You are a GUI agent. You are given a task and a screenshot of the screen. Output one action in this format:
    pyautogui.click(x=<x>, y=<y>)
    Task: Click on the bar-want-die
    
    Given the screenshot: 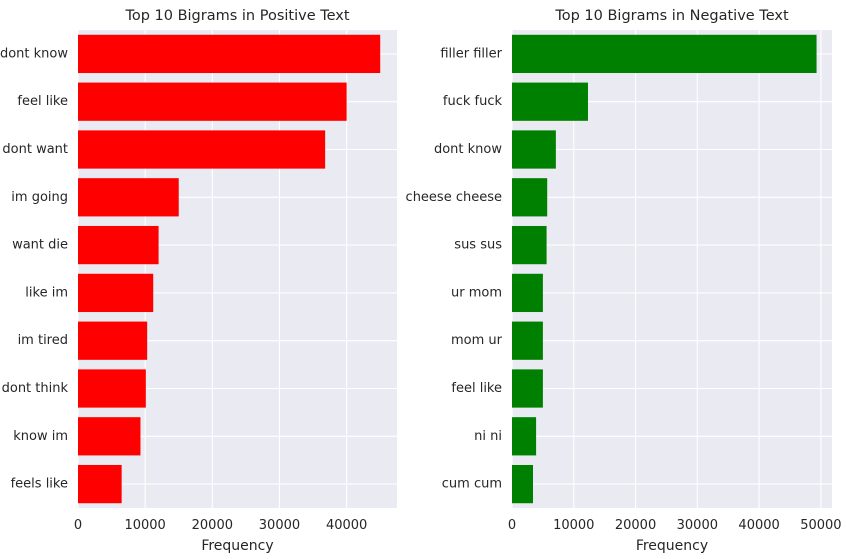 What is the action you would take?
    pyautogui.click(x=118, y=245)
    